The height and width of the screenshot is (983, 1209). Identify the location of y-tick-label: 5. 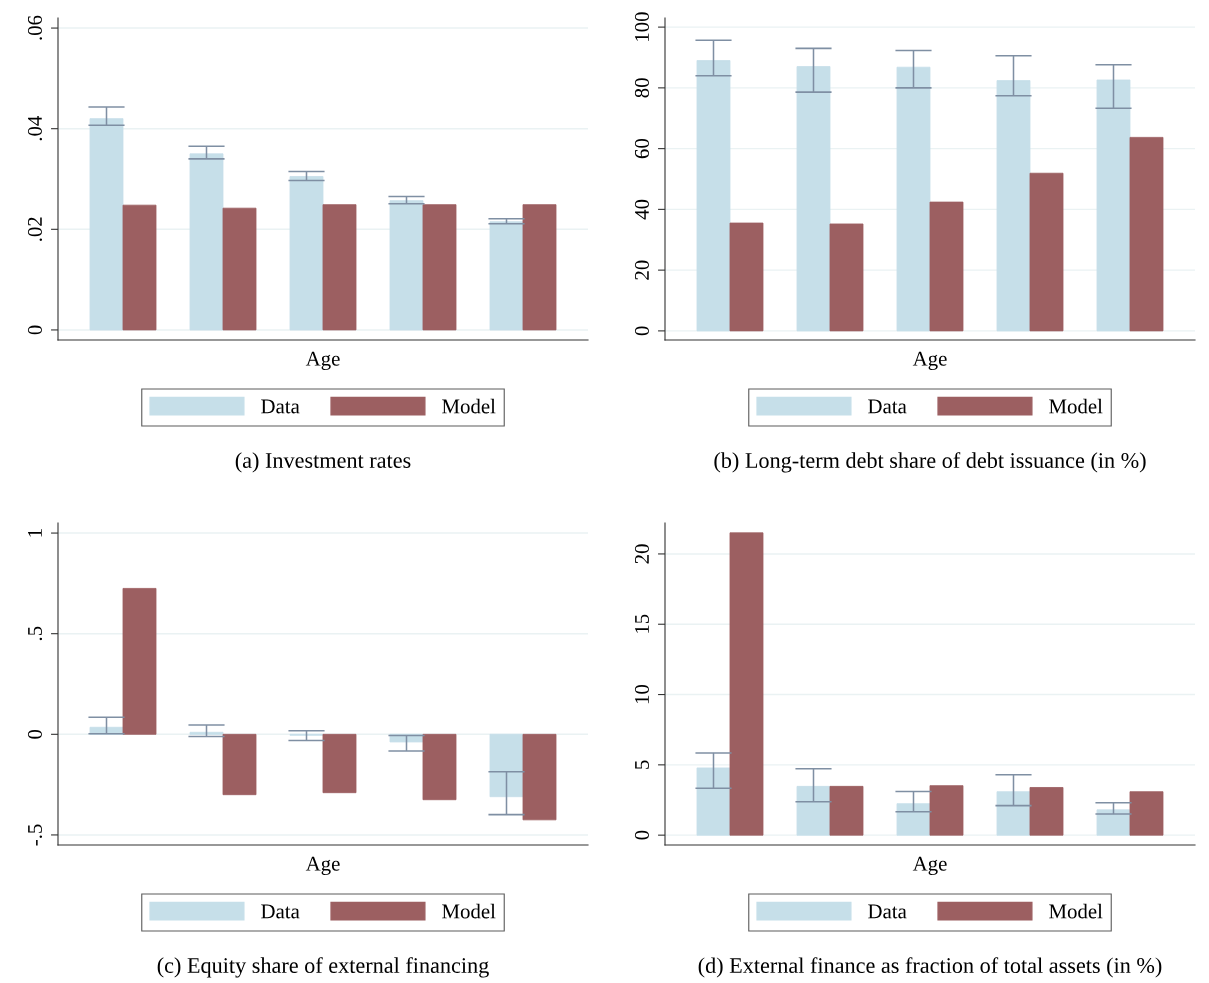
(642, 764).